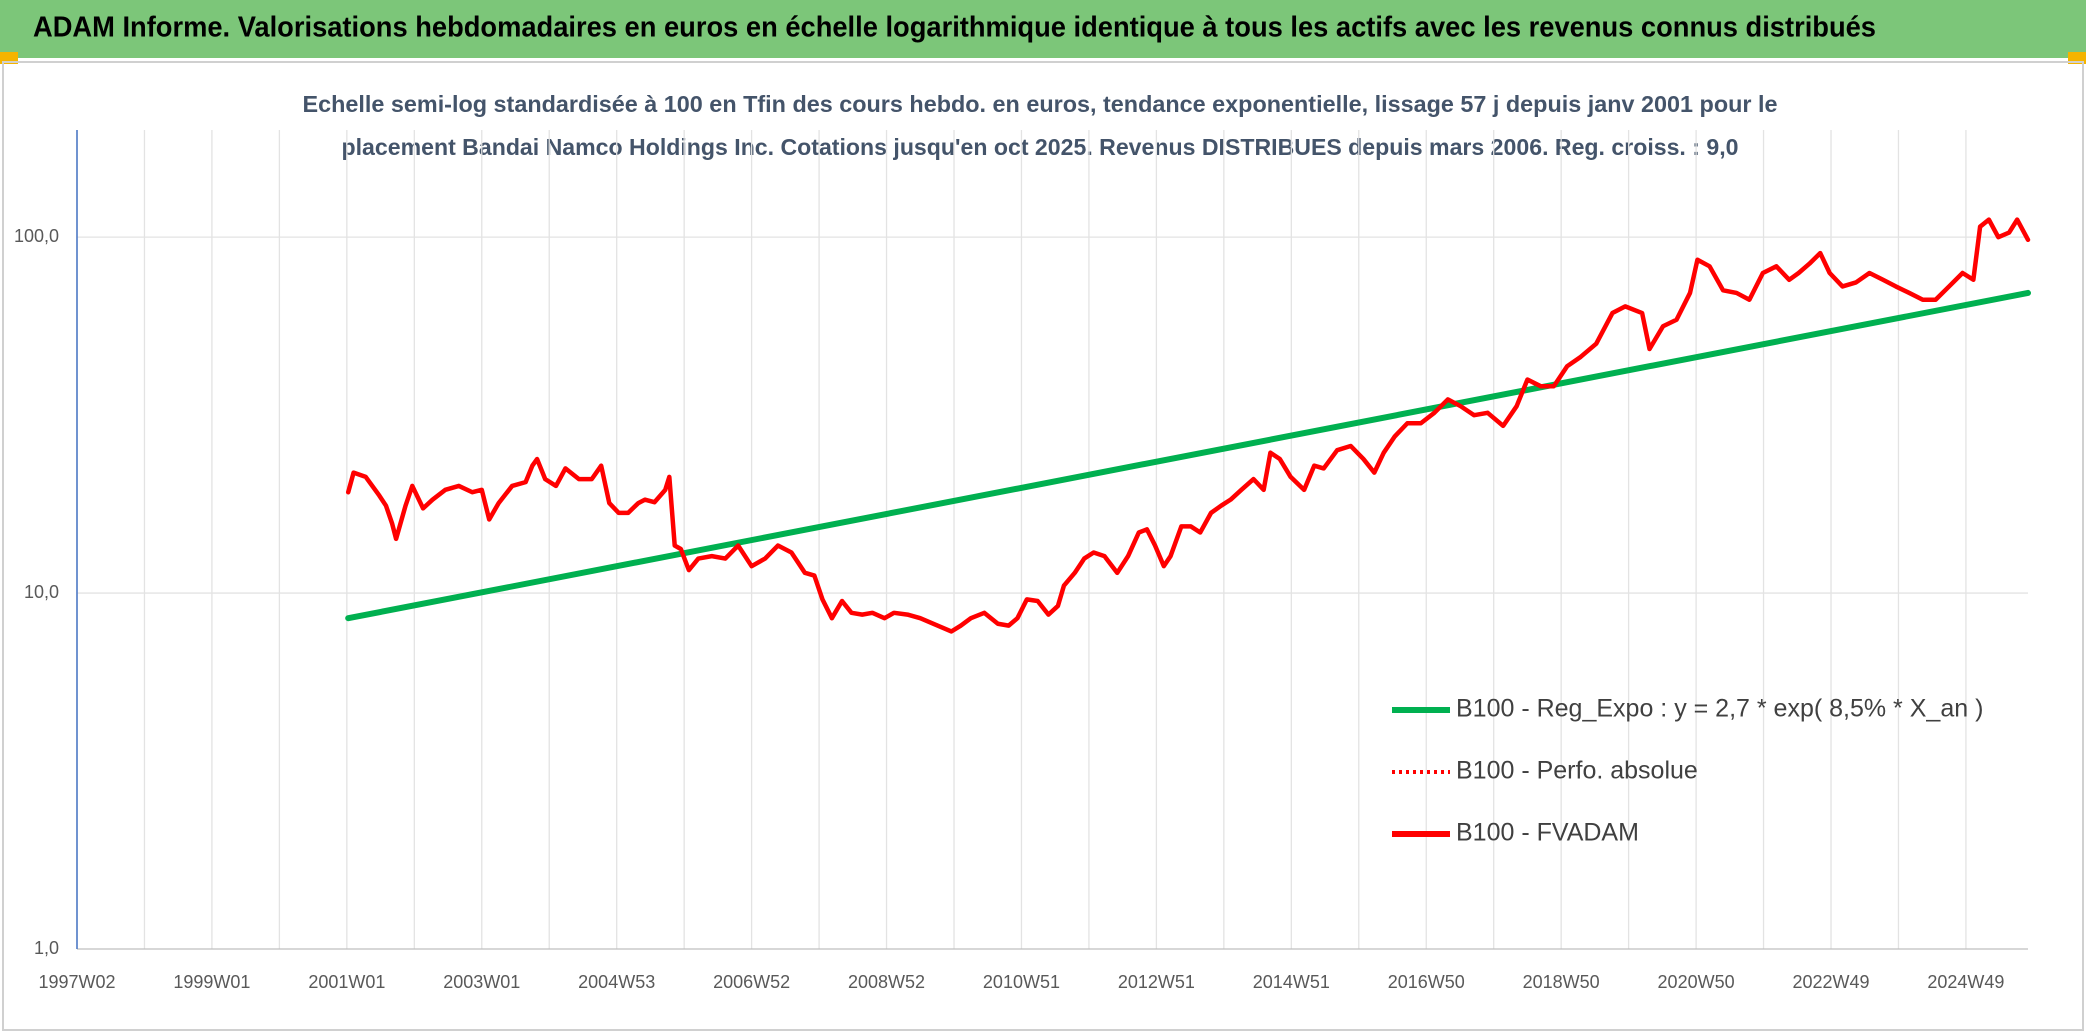 This screenshot has width=2086, height=1033. I want to click on x-tick-label: 2016W50, so click(1426, 982).